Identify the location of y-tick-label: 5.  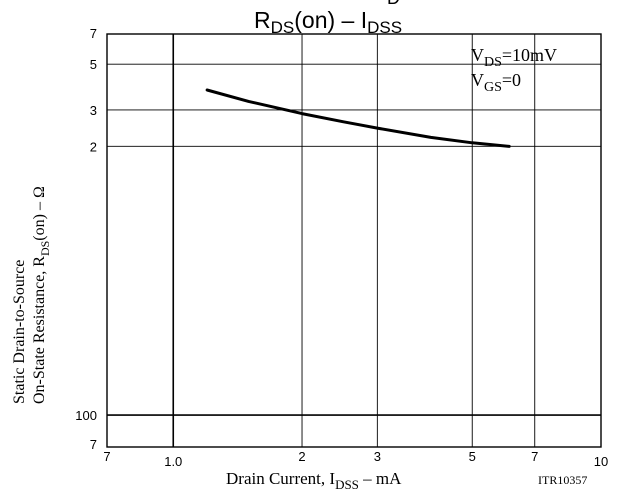
(93, 64).